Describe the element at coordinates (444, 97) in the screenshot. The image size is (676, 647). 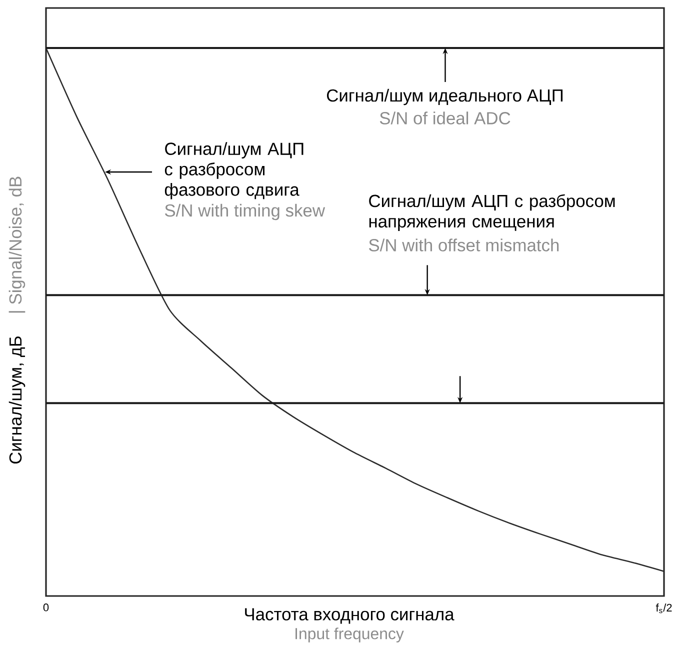
I see `annotation: Сигнал/шум идеального АЦП` at that location.